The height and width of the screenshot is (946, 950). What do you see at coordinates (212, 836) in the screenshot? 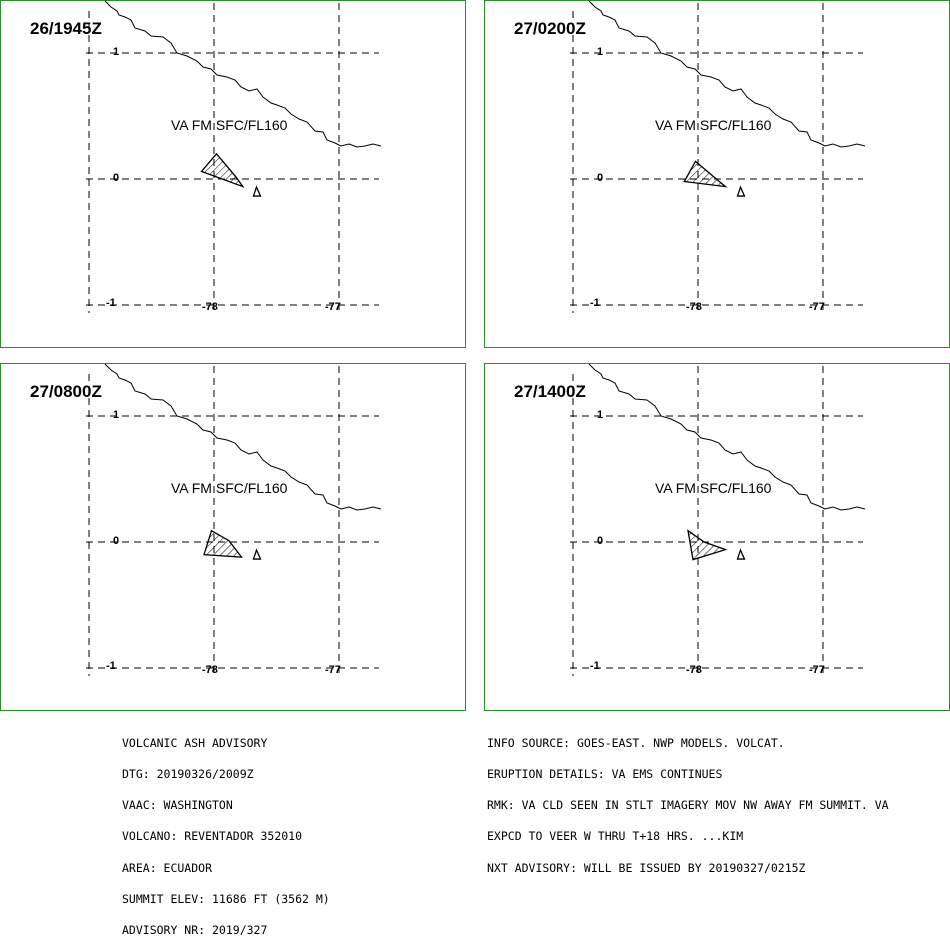
I see `advisory-volcano: VOLCANO: REVENTADOR 352010` at bounding box center [212, 836].